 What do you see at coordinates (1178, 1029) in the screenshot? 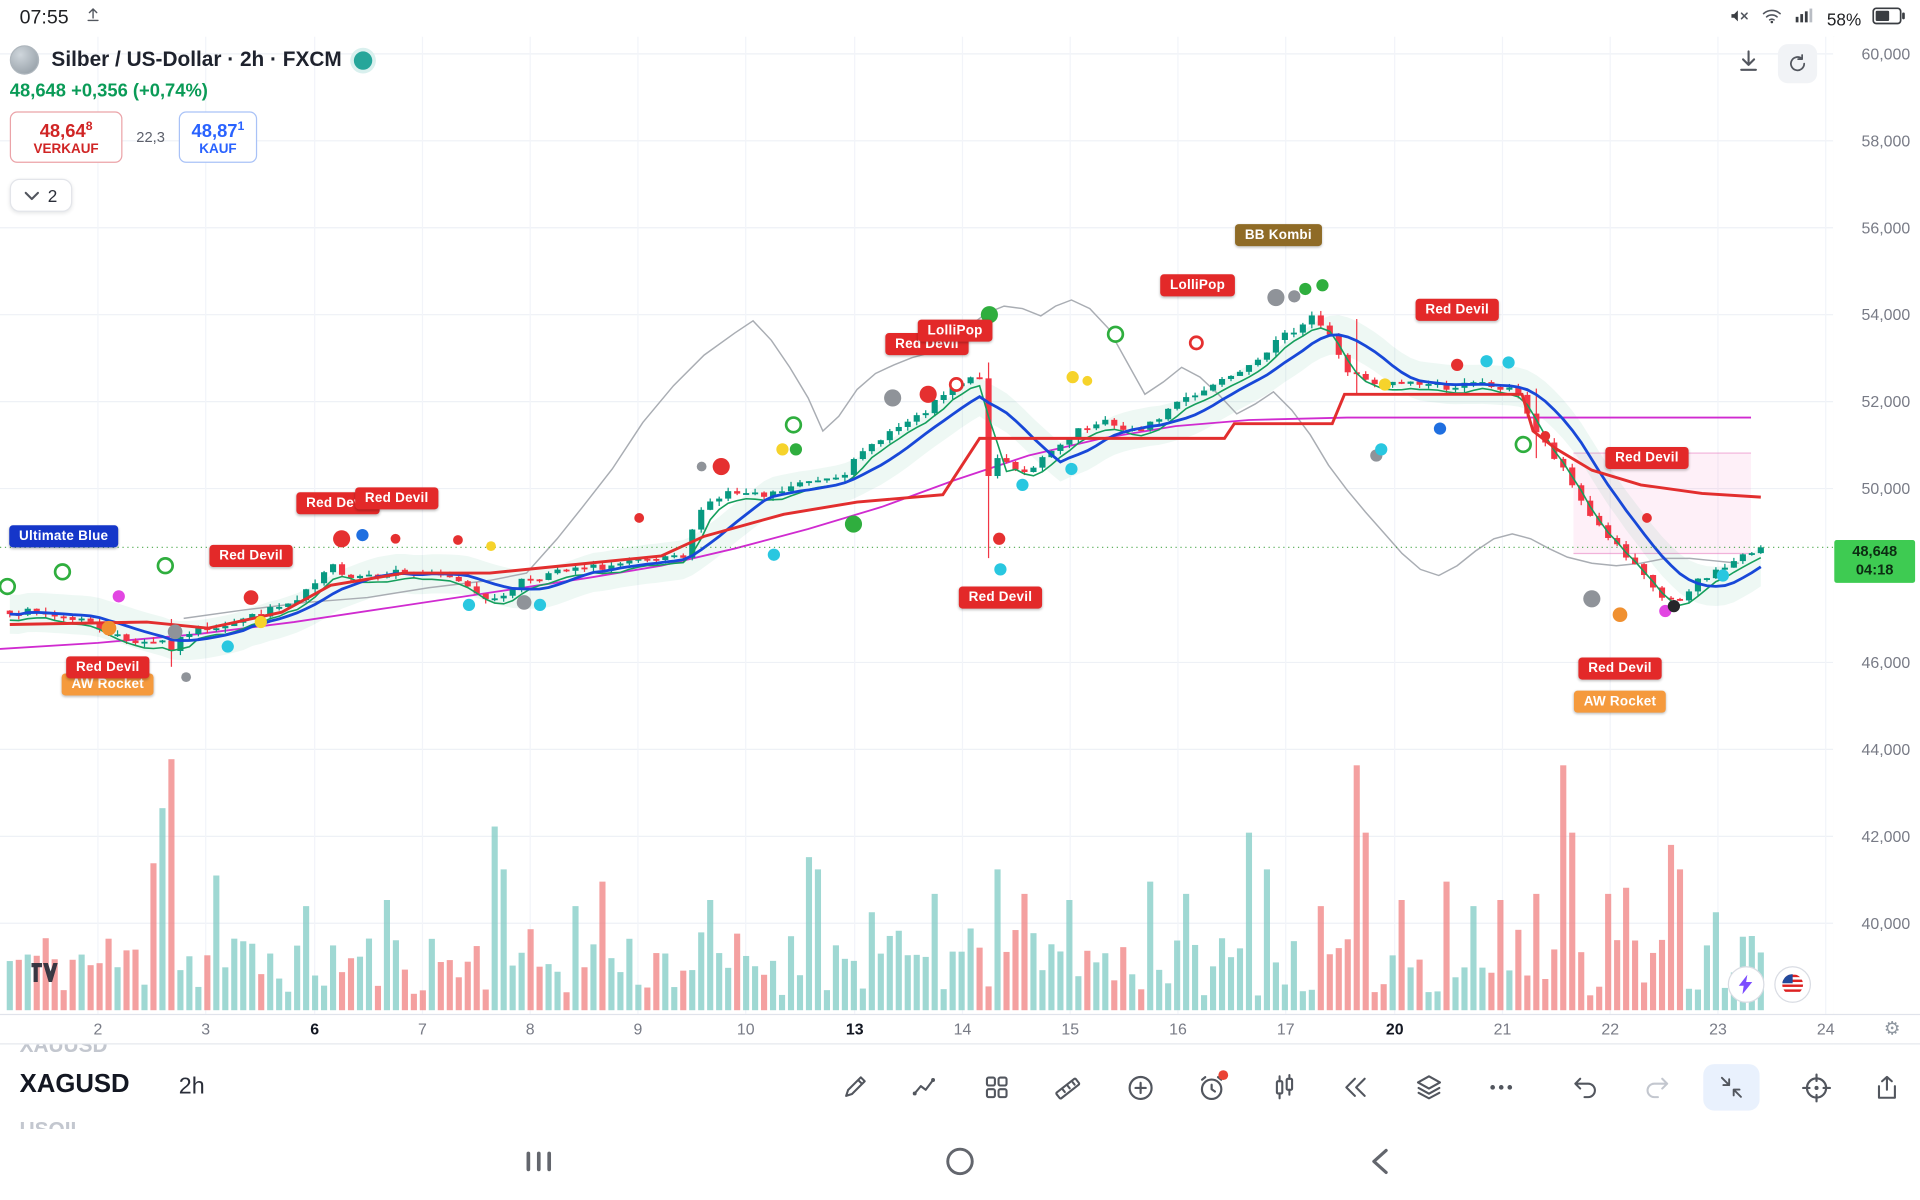
I see `time-axis-label: 16` at bounding box center [1178, 1029].